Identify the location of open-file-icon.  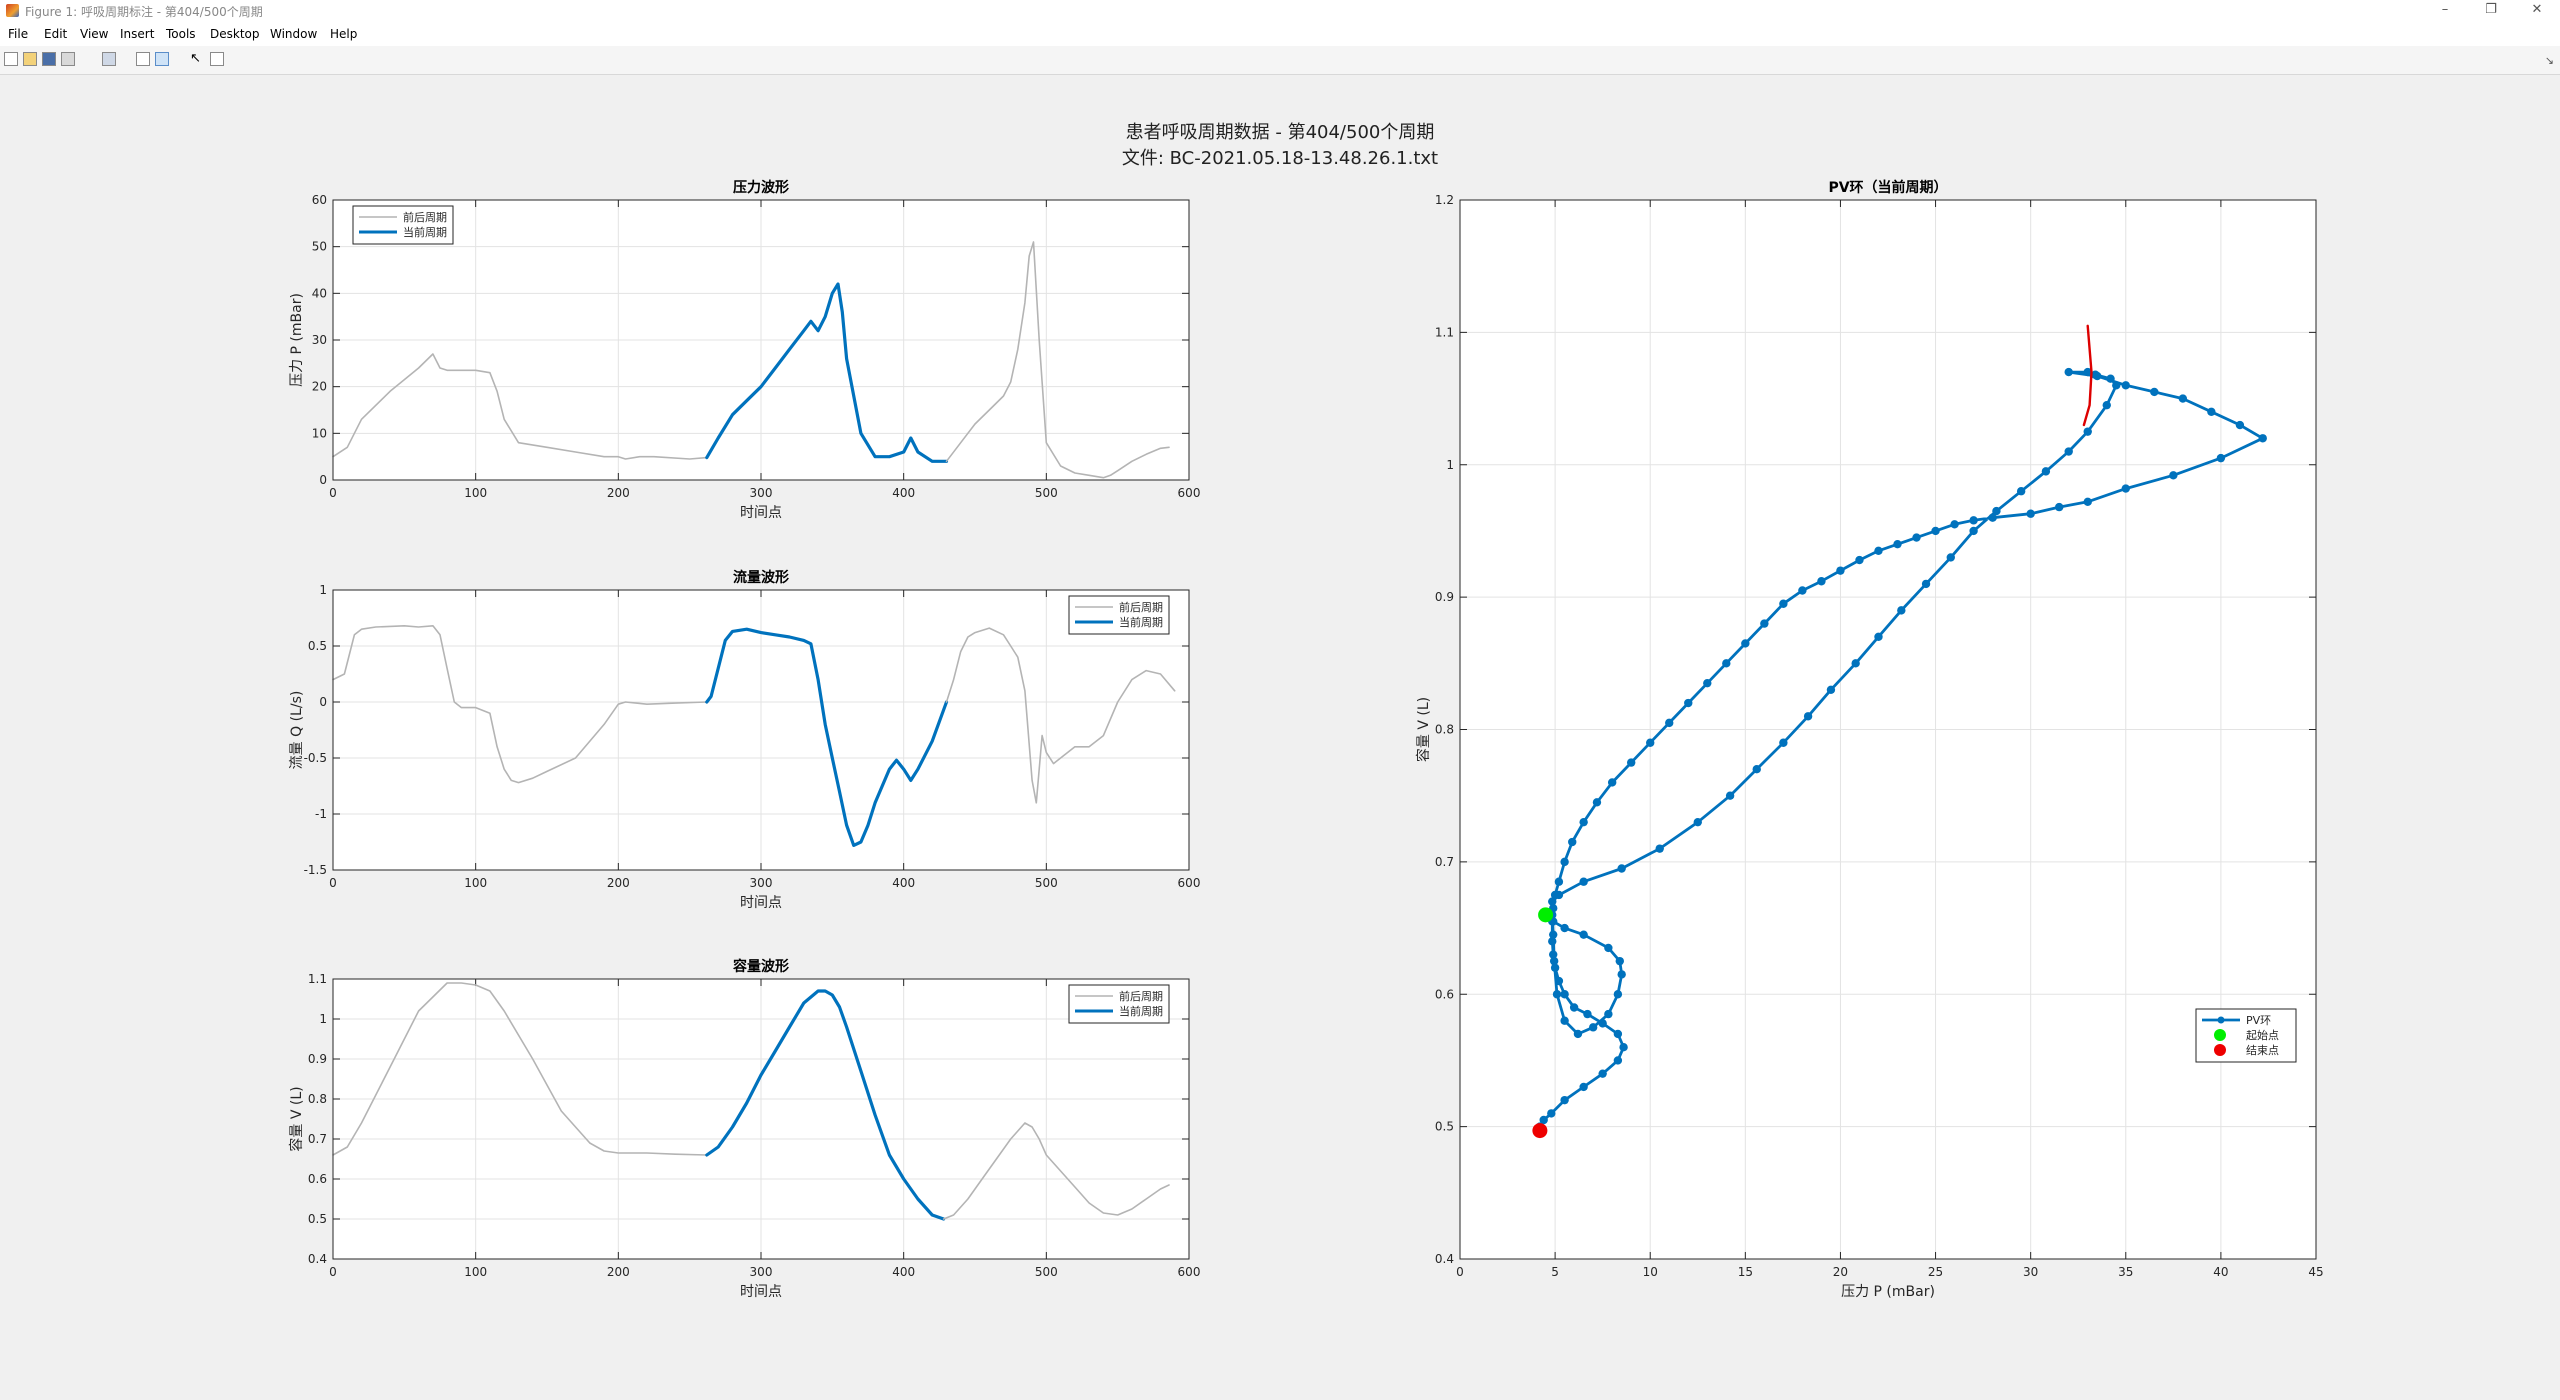
(30, 59).